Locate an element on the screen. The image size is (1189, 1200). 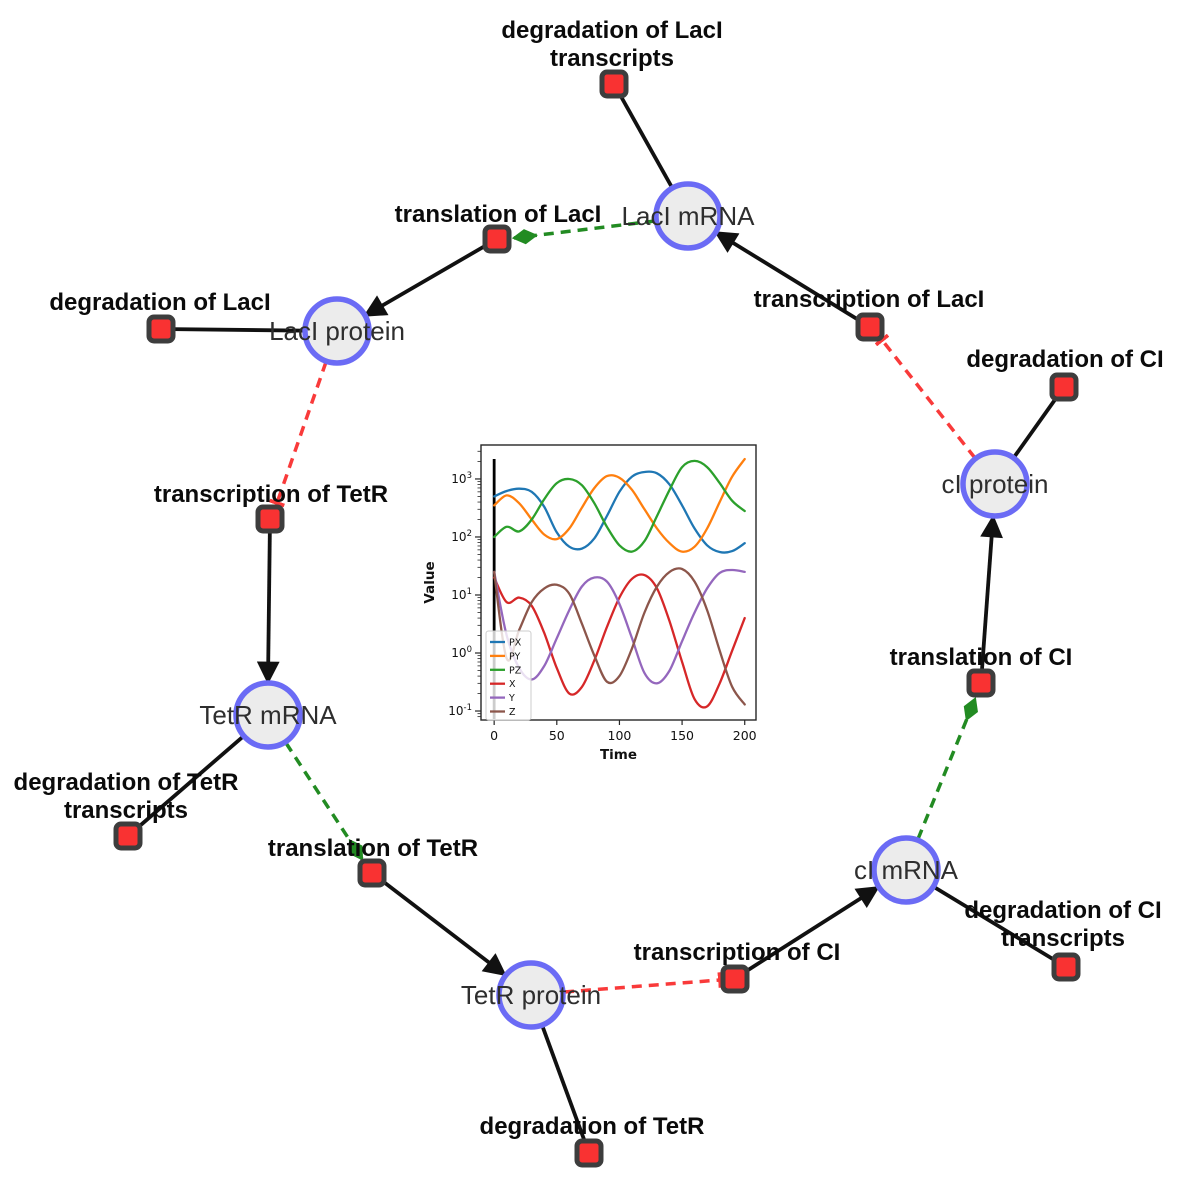
reaction-node-transcription-tetr: transcription of TetR is located at coordinates (271, 507).